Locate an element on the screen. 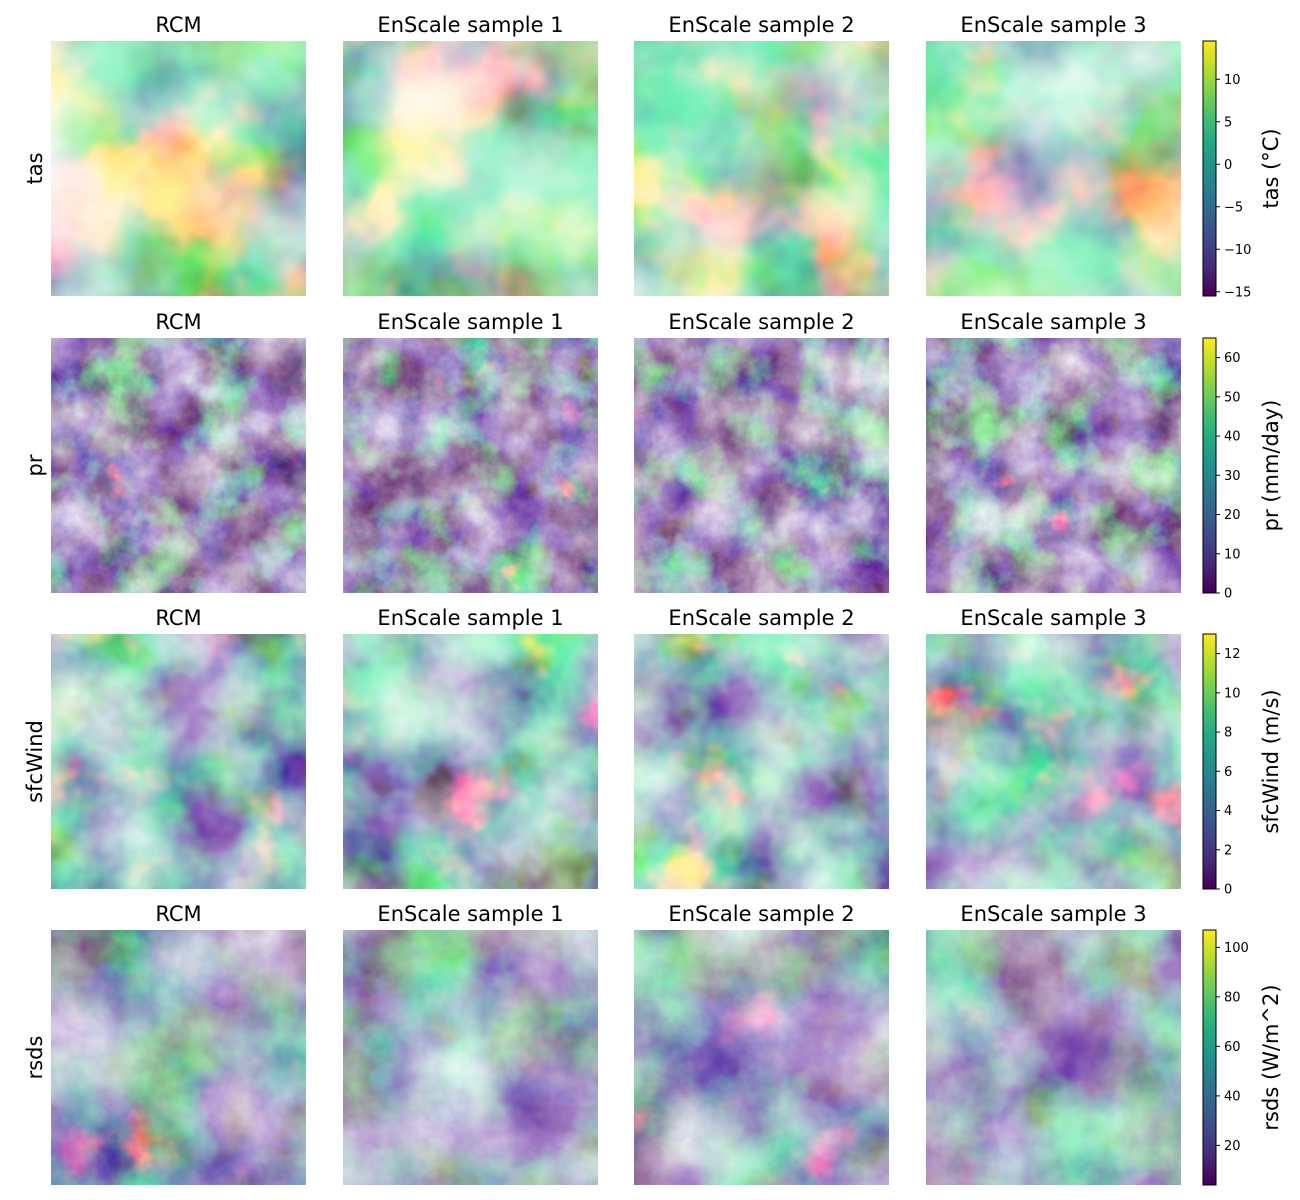 This screenshot has height=1200, width=1300. colorbar-rsds: 20 40 60 80 100 rsds (W/m^2) is located at coordinates (1242, 1057).